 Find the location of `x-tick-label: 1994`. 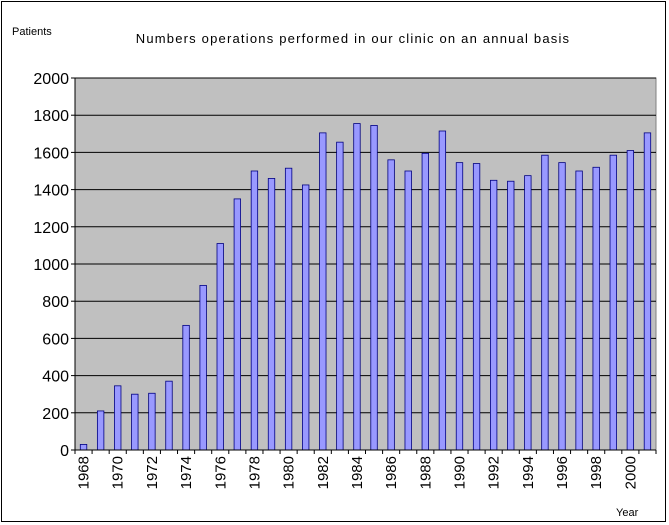

x-tick-label: 1994 is located at coordinates (528, 472).